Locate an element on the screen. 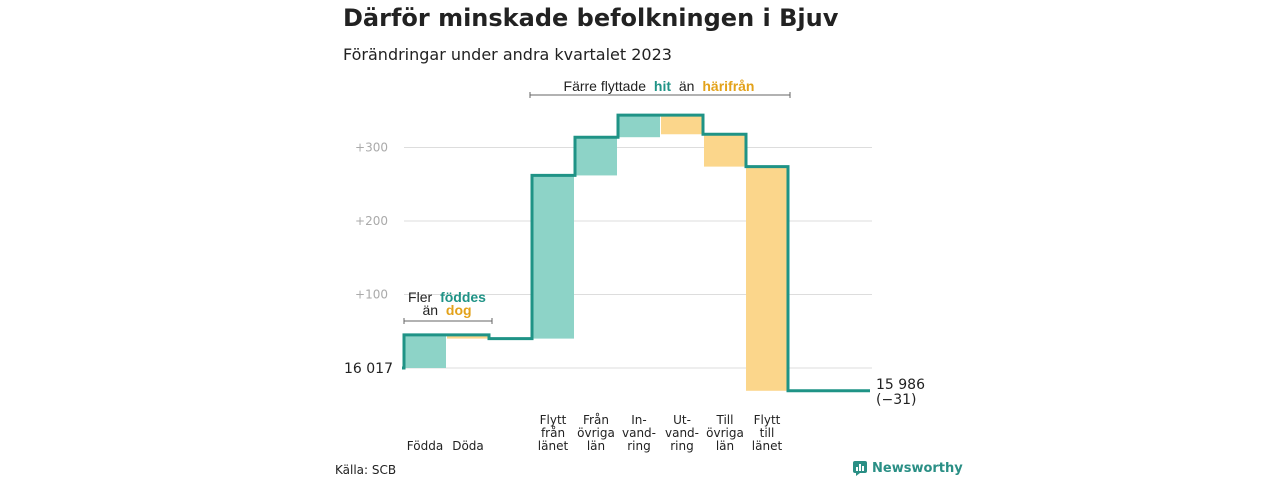  end-change-label: (−31) is located at coordinates (896, 400).